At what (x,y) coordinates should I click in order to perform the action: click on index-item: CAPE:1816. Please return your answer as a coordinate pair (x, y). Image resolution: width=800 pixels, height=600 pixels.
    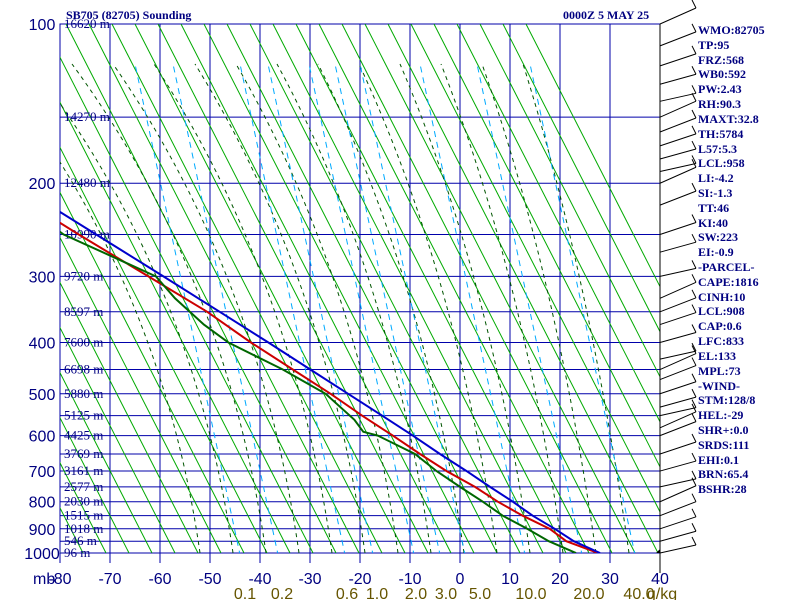
    Looking at the image, I should click on (728, 281).